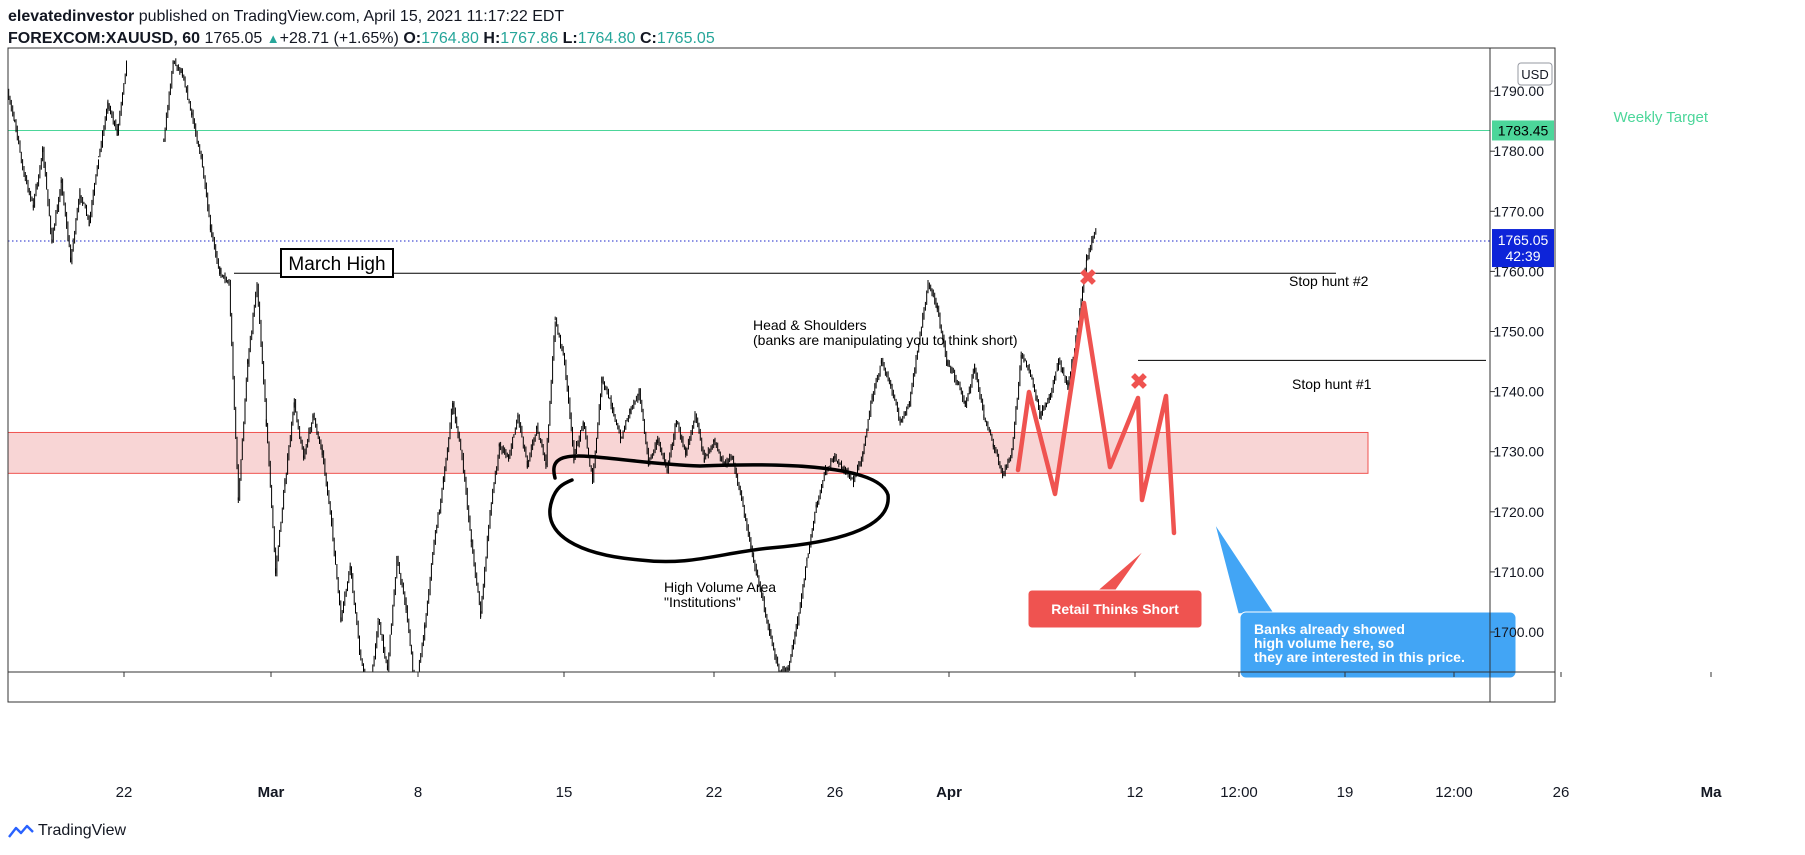 The height and width of the screenshot is (855, 1805). I want to click on head-shoulders-label: Head & Shoulders, so click(810, 325).